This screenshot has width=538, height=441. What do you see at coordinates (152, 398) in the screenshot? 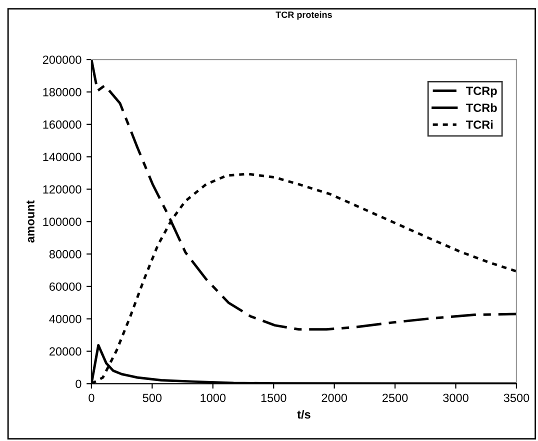
I see `x-tick-label: 500` at bounding box center [152, 398].